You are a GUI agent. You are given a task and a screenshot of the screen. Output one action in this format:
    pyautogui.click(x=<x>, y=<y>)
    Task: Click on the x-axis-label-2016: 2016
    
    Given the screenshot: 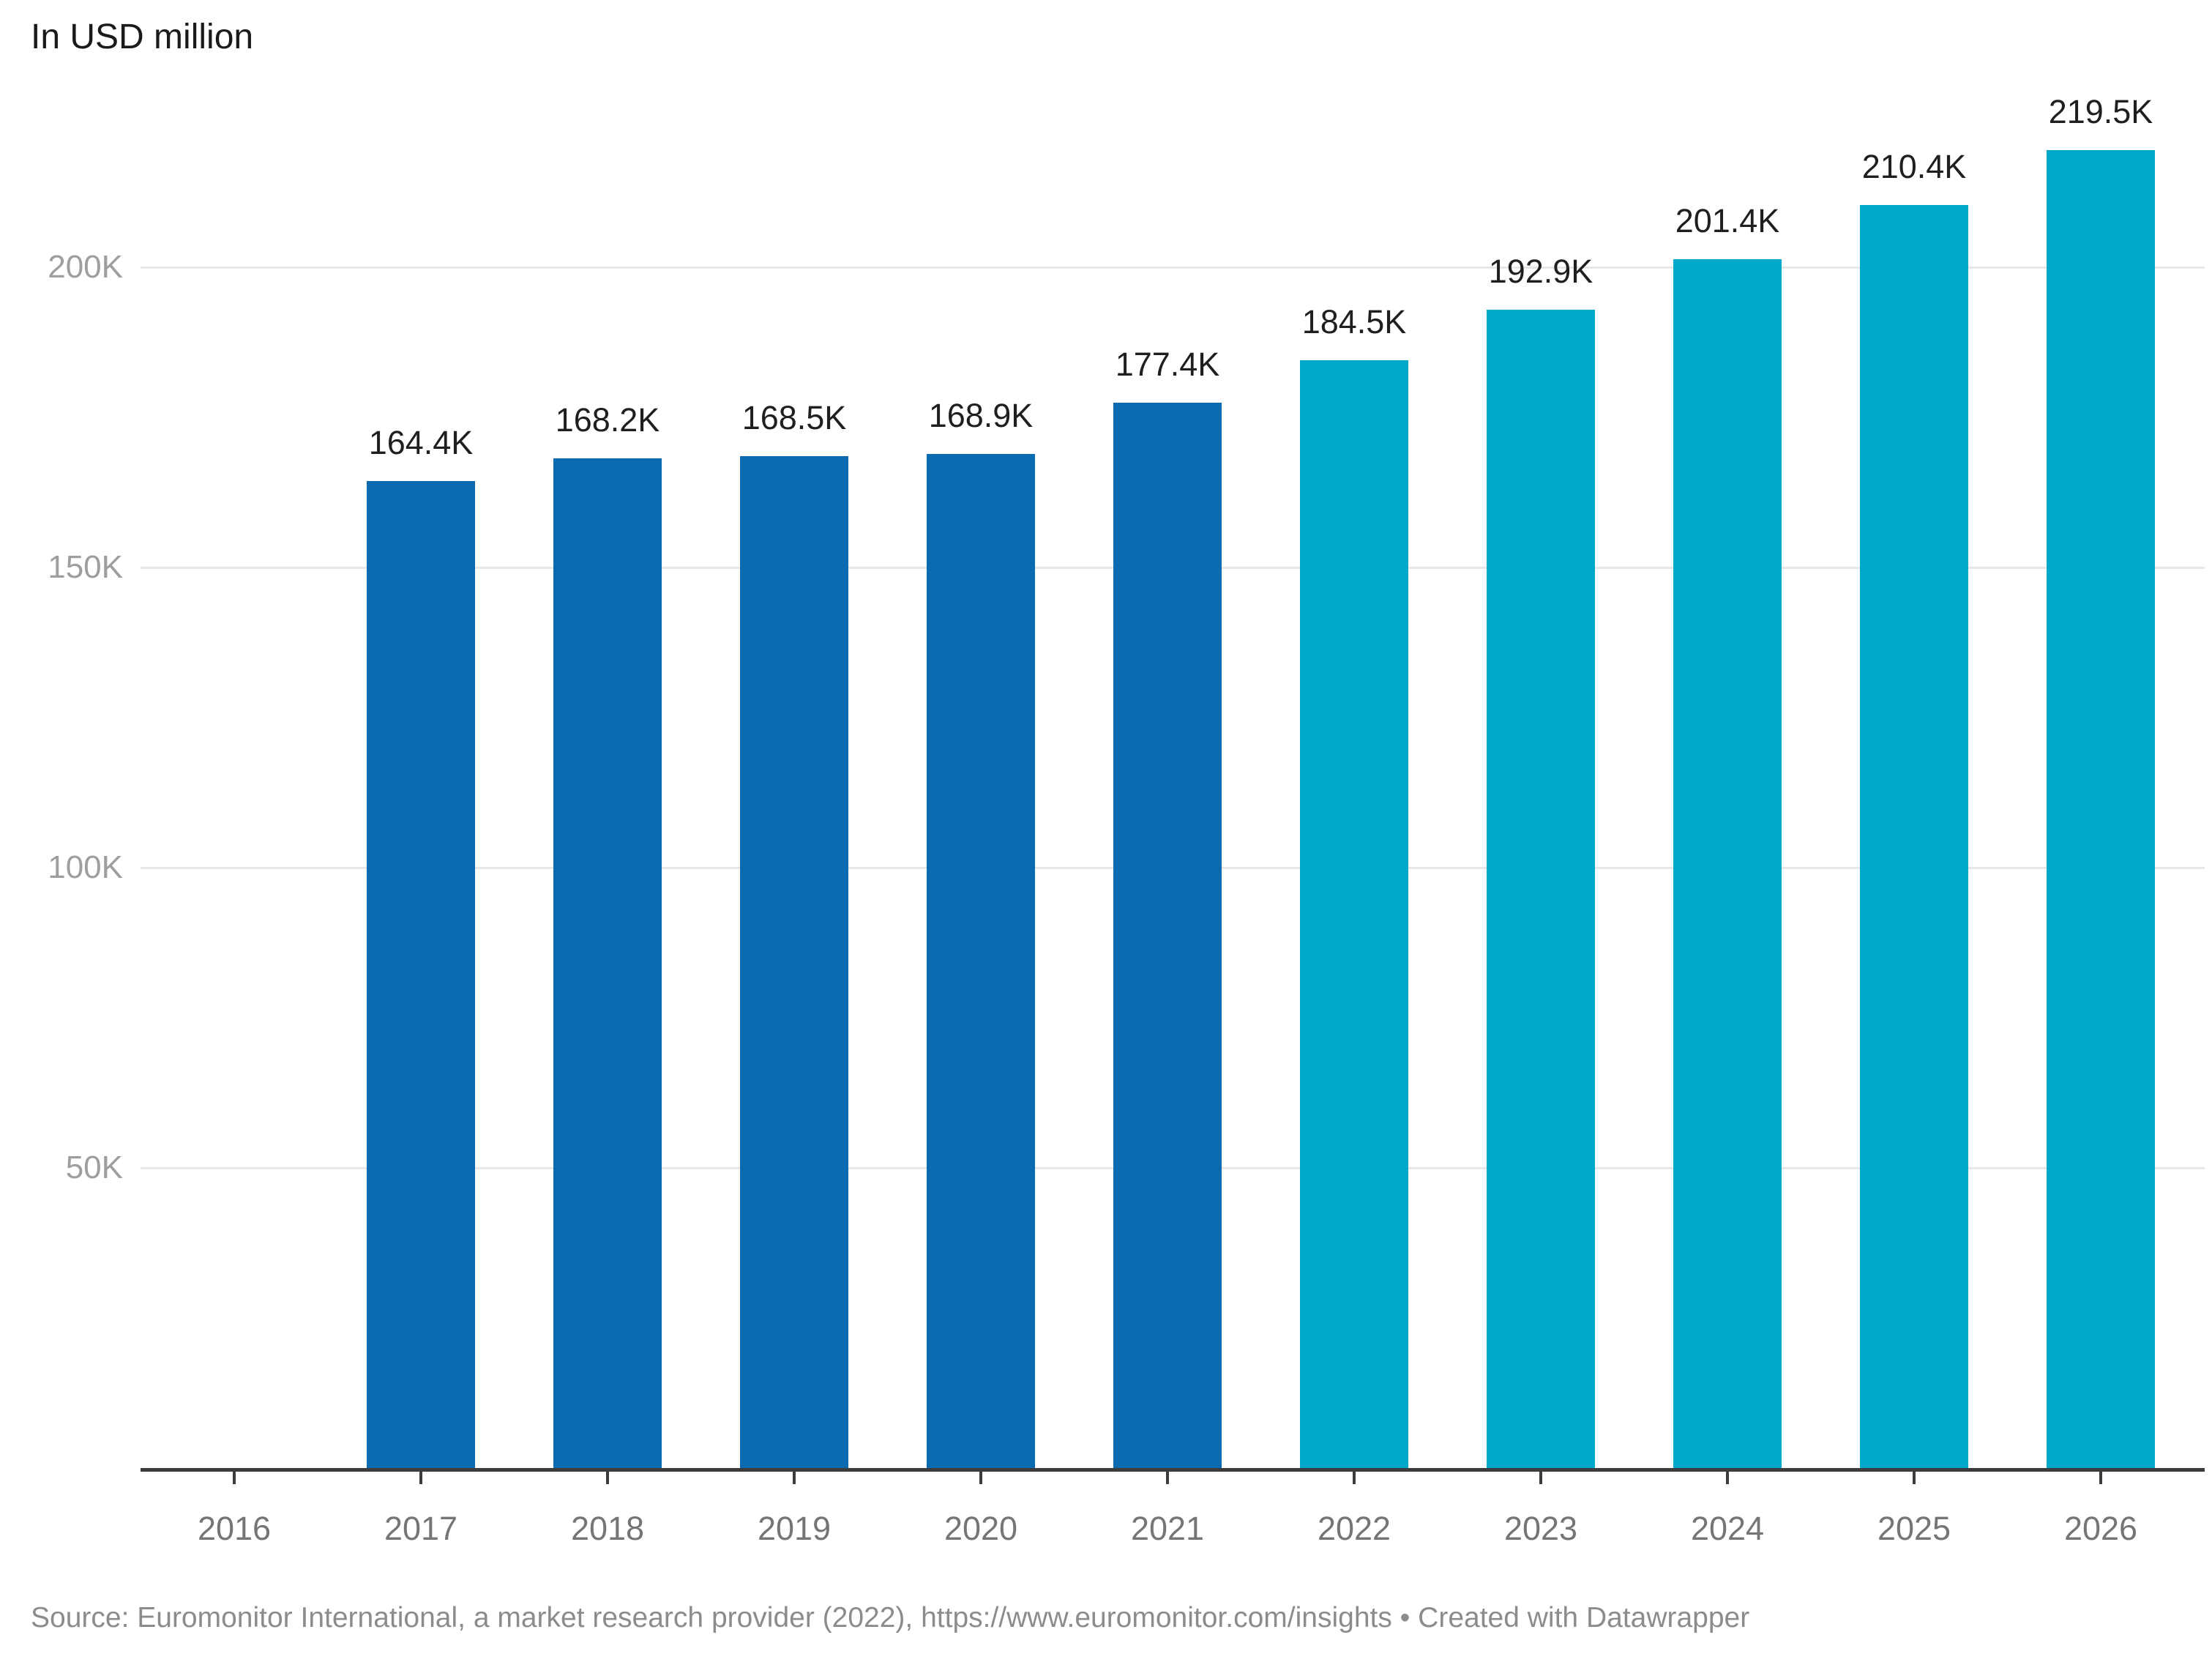 What is the action you would take?
    pyautogui.click(x=235, y=1528)
    